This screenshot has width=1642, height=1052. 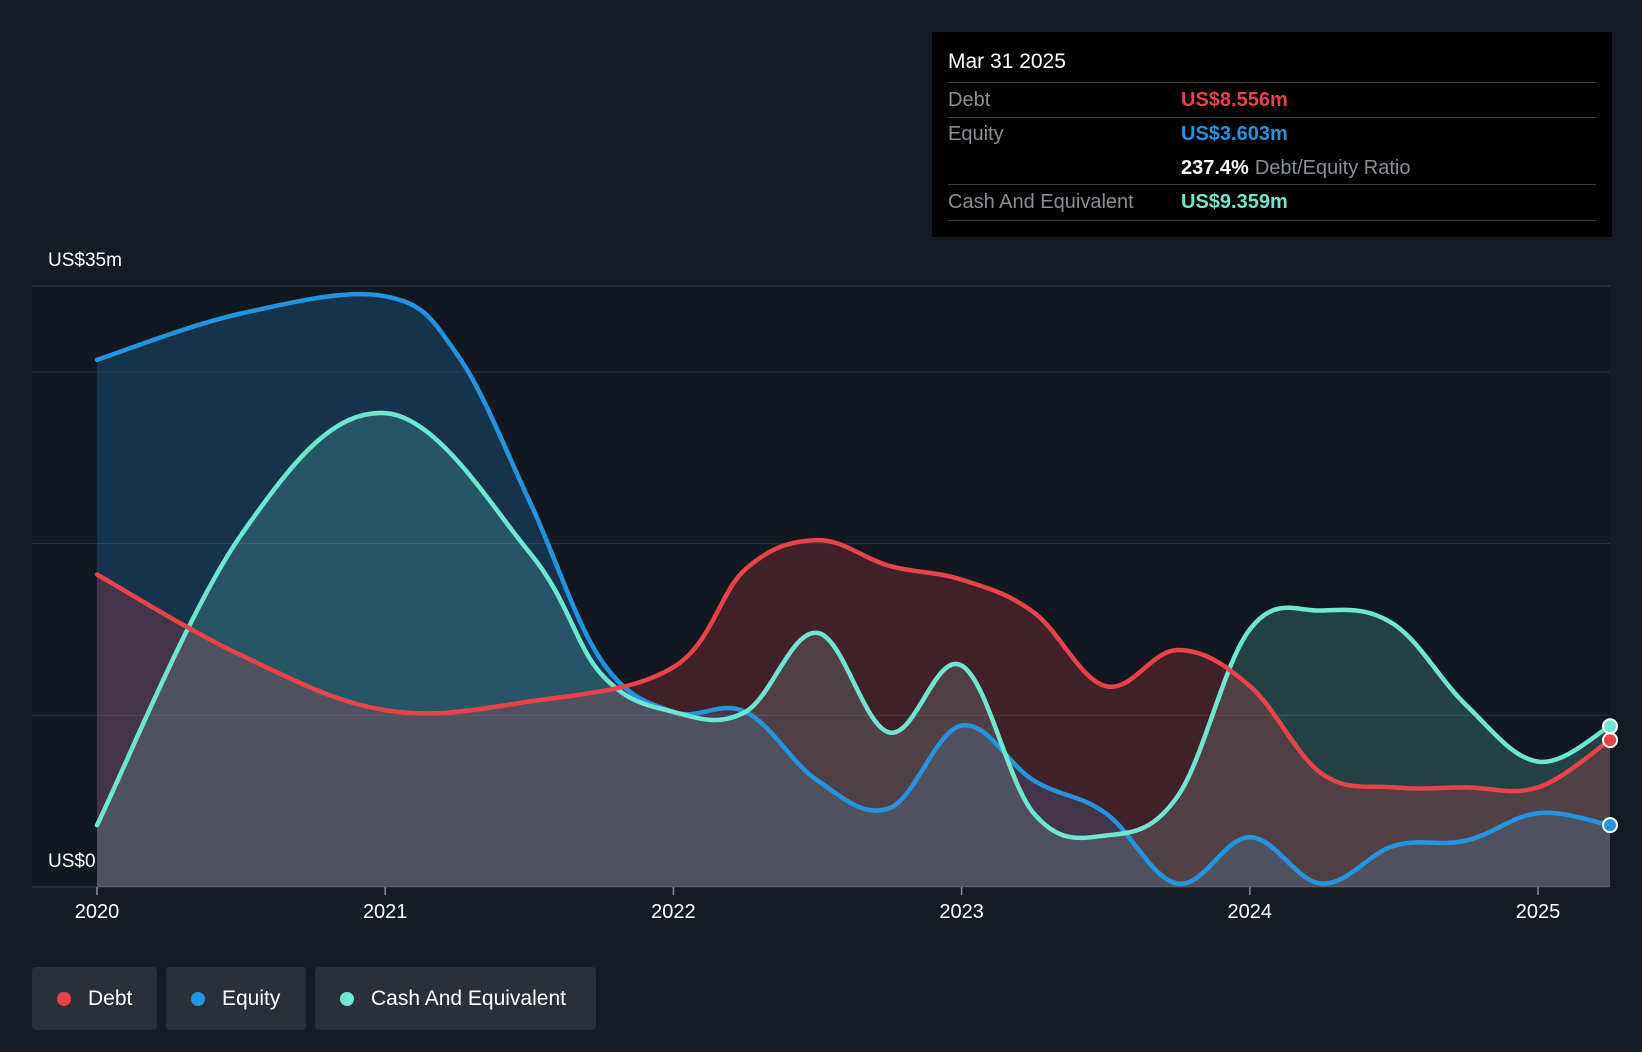 What do you see at coordinates (1041, 202) in the screenshot?
I see `tooltip-cash-label: Cash And Equivalent` at bounding box center [1041, 202].